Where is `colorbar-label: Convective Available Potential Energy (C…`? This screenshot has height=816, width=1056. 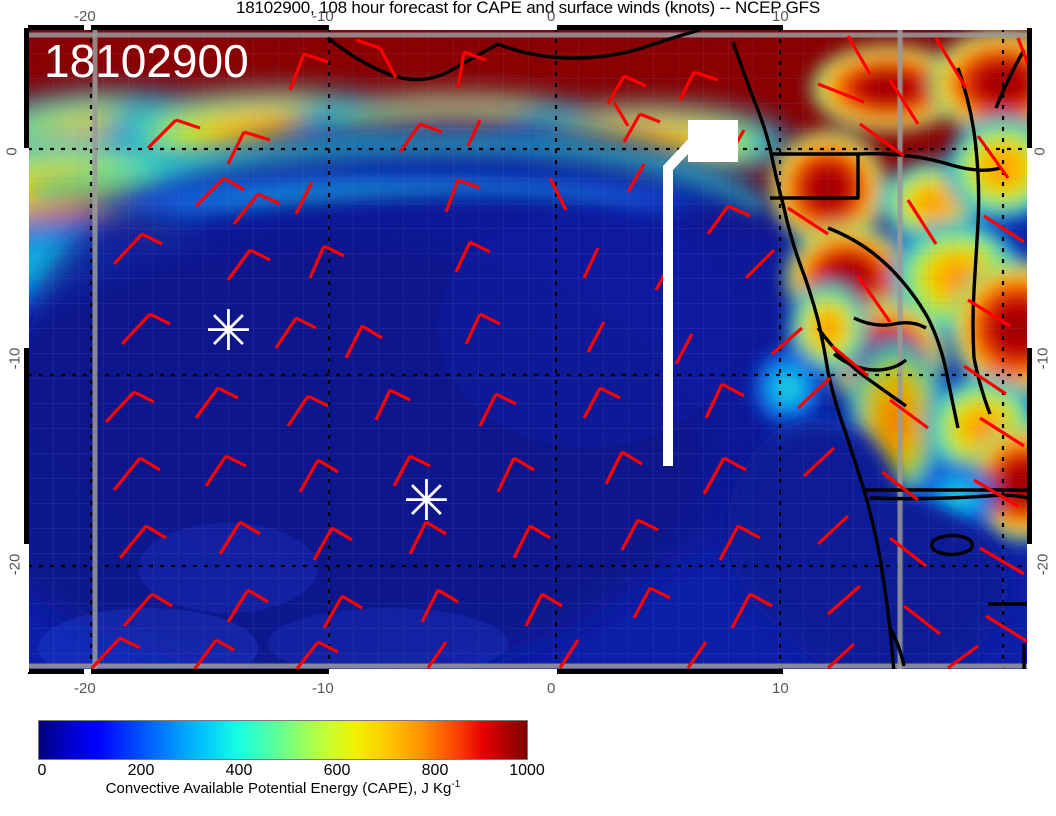 colorbar-label: Convective Available Potential Energy (C… is located at coordinates (283, 788).